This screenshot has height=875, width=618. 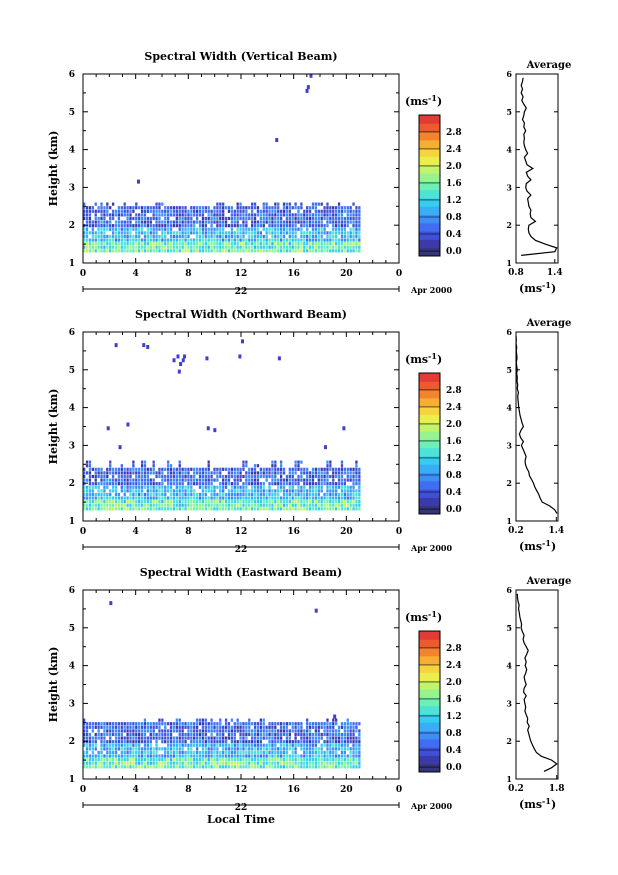 I want to click on profile-y-tick-label: 4, so click(x=509, y=408).